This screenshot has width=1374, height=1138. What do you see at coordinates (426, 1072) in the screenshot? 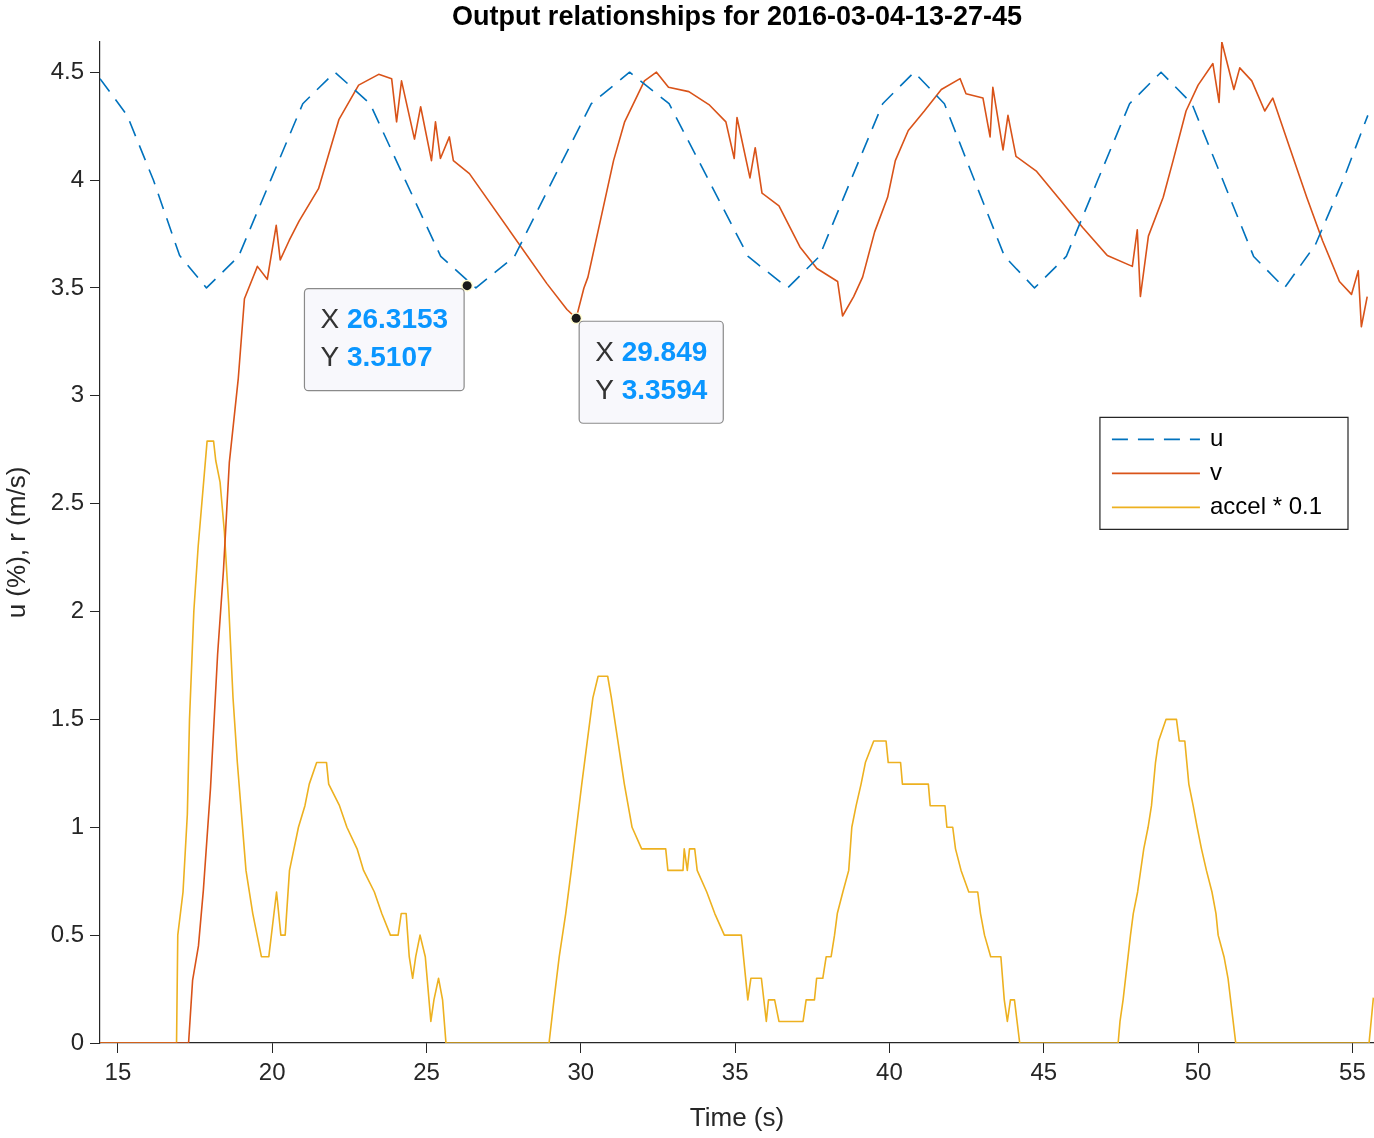
I see `x-tick-label: 25` at bounding box center [426, 1072].